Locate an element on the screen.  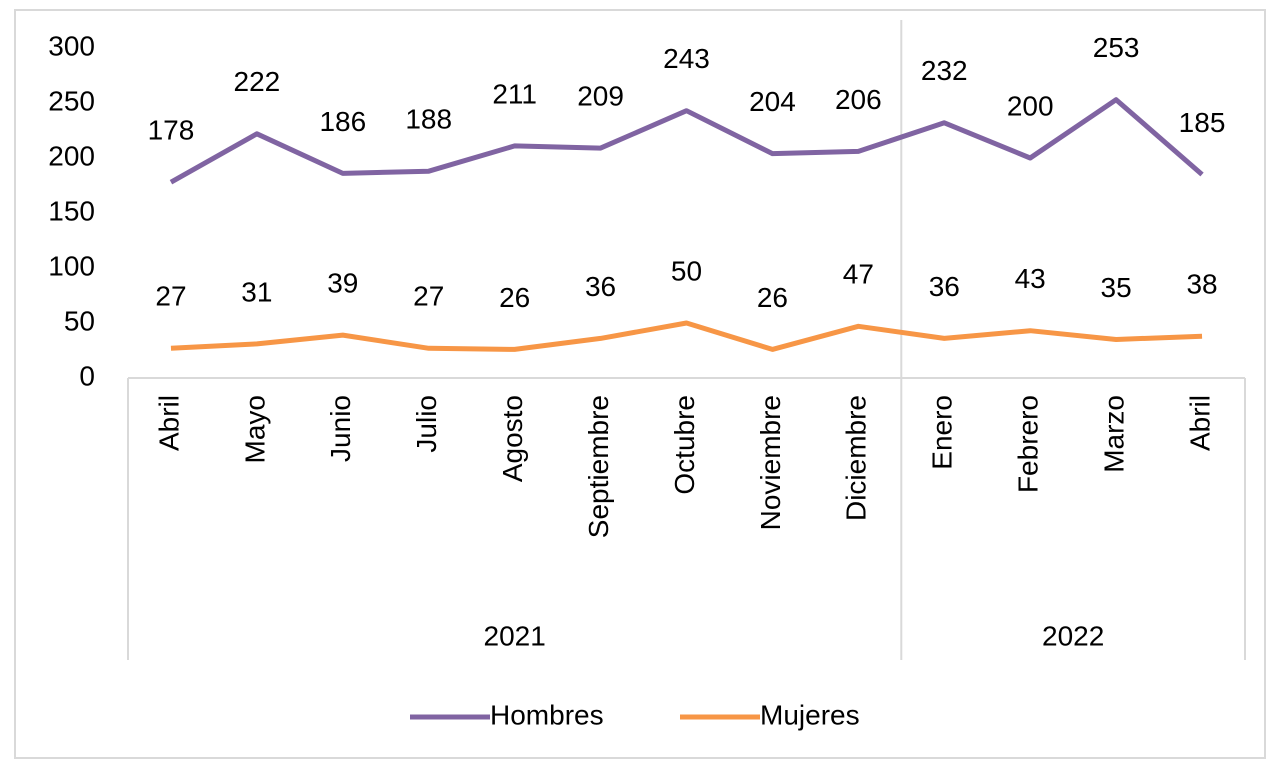
data-label: 253 is located at coordinates (1116, 47).